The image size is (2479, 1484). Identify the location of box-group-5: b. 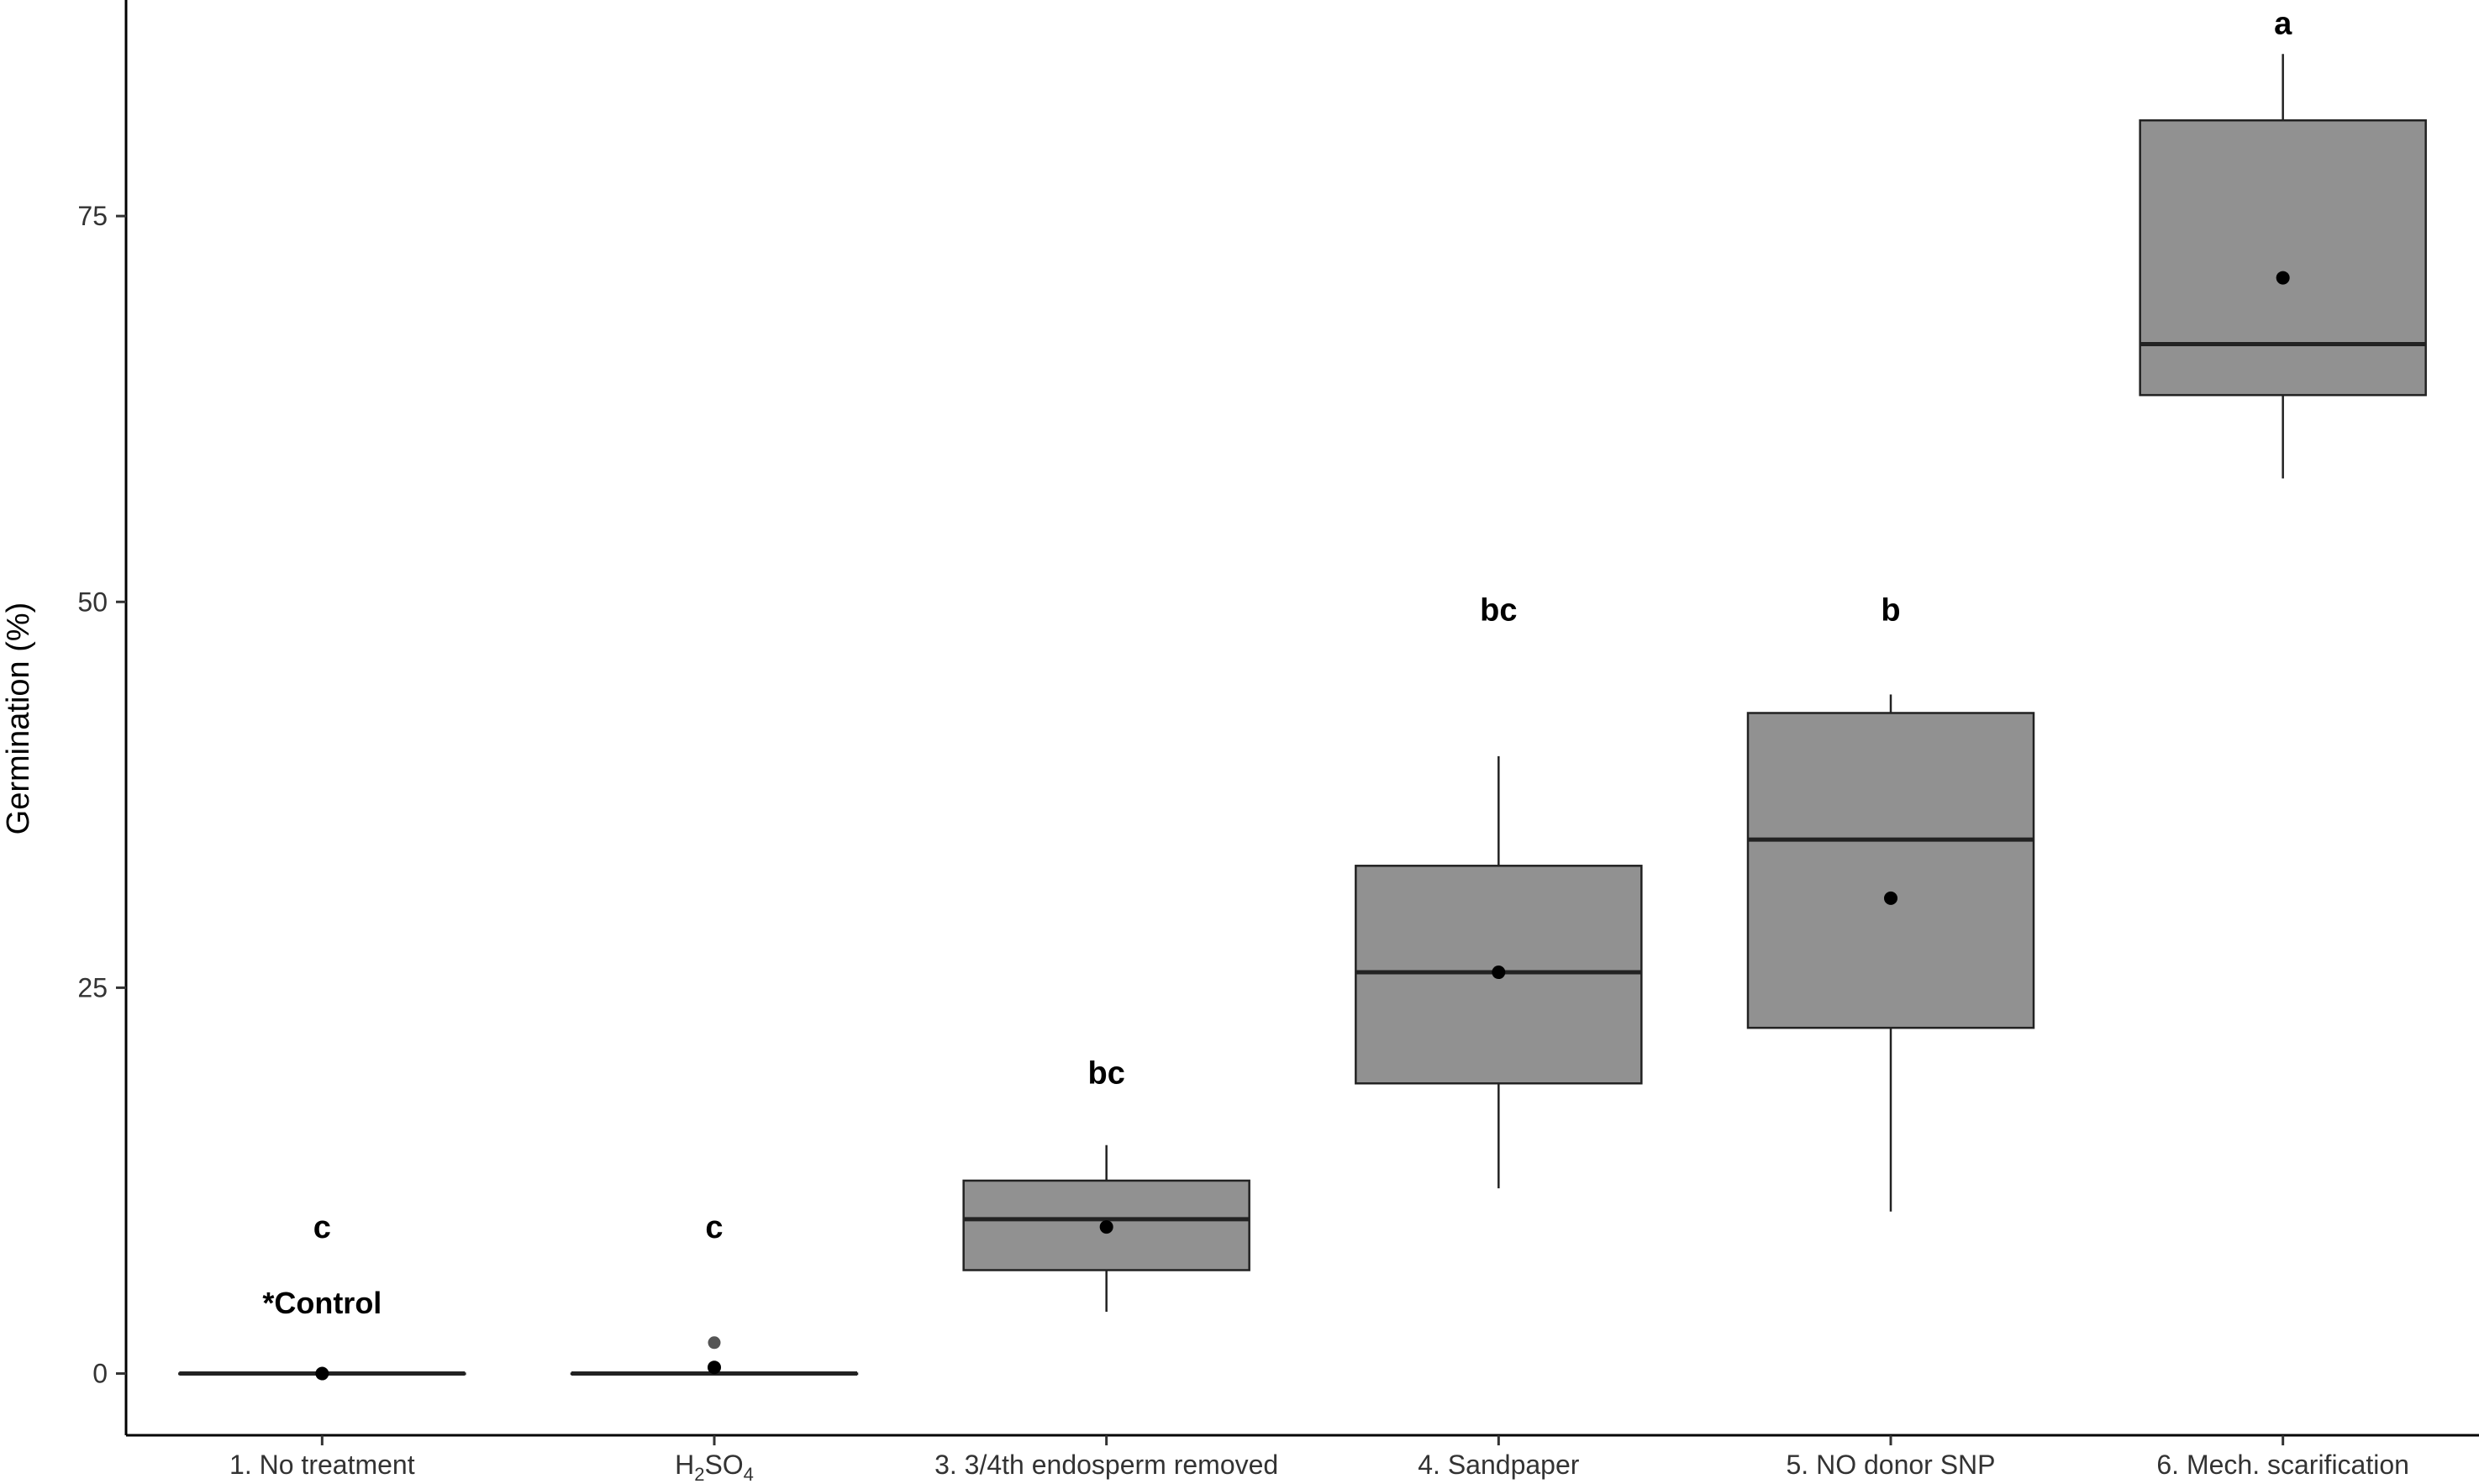
(1890, 902).